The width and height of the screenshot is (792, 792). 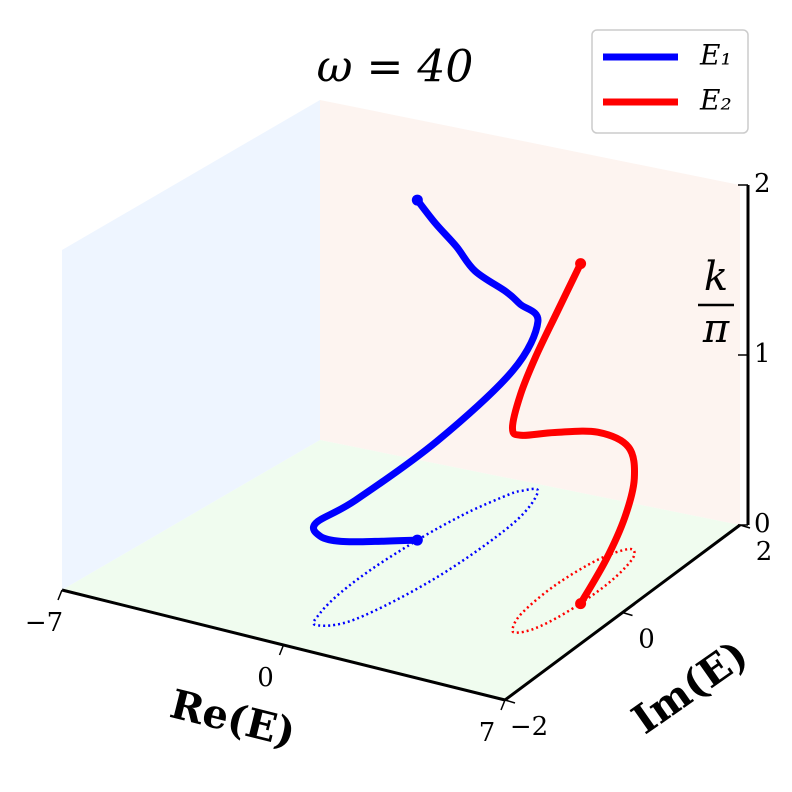 What do you see at coordinates (762, 524) in the screenshot?
I see `z-tick-label: 0` at bounding box center [762, 524].